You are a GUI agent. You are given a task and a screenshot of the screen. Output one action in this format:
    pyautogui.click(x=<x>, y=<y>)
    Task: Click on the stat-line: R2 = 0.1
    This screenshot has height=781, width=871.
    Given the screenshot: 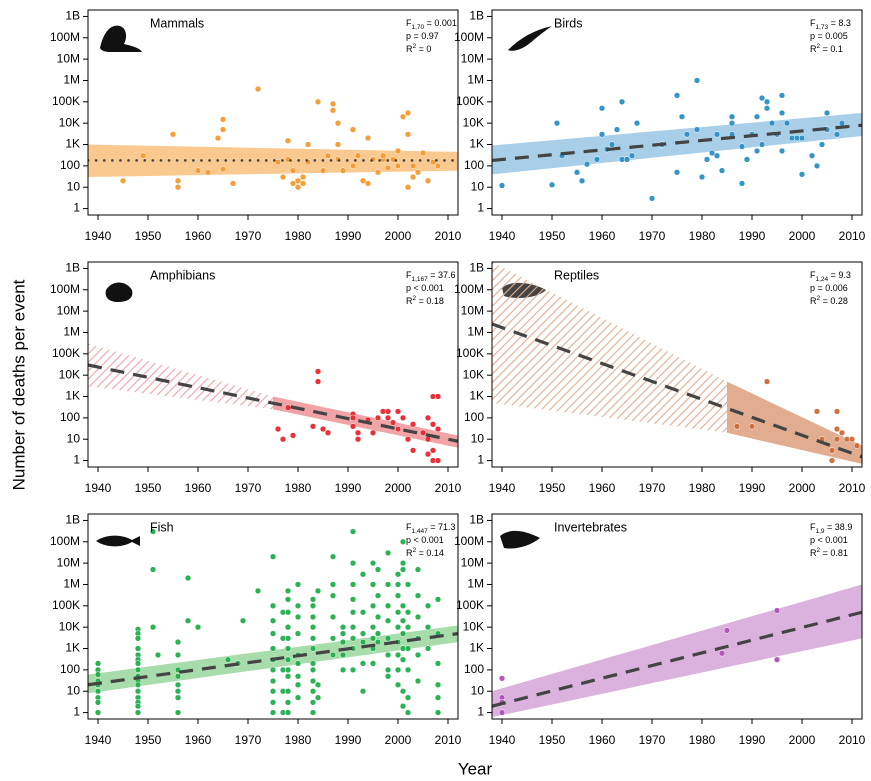 What is the action you would take?
    pyautogui.click(x=826, y=48)
    